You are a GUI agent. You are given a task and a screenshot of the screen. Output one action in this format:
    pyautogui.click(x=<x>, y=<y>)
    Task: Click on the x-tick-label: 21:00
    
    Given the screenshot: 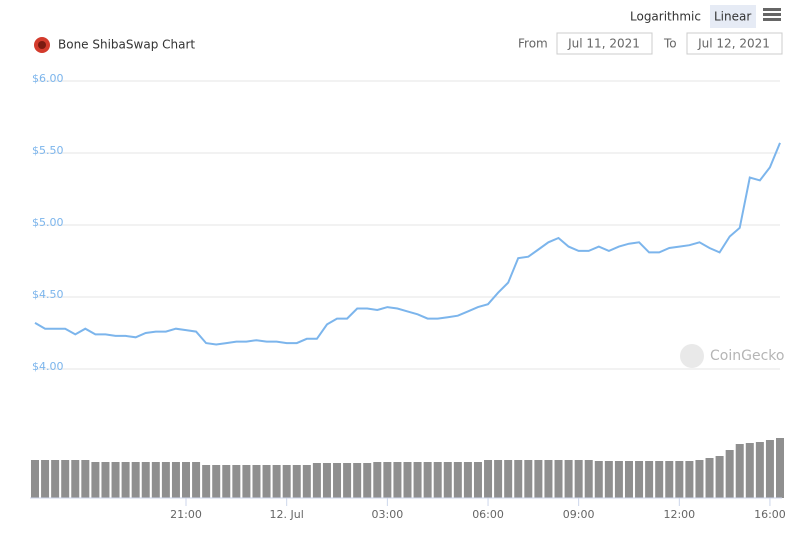 What is the action you would take?
    pyautogui.click(x=186, y=514)
    